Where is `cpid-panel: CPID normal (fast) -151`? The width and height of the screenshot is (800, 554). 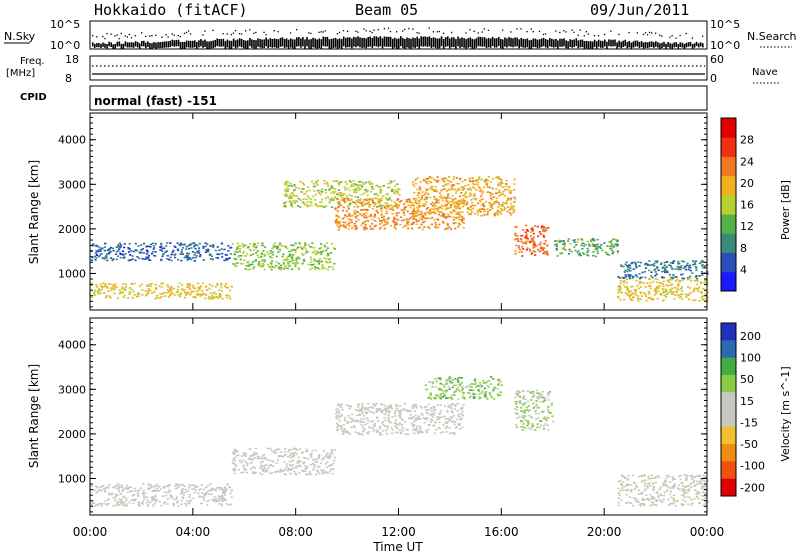
cpid-panel: CPID normal (fast) -151 is located at coordinates (364, 98).